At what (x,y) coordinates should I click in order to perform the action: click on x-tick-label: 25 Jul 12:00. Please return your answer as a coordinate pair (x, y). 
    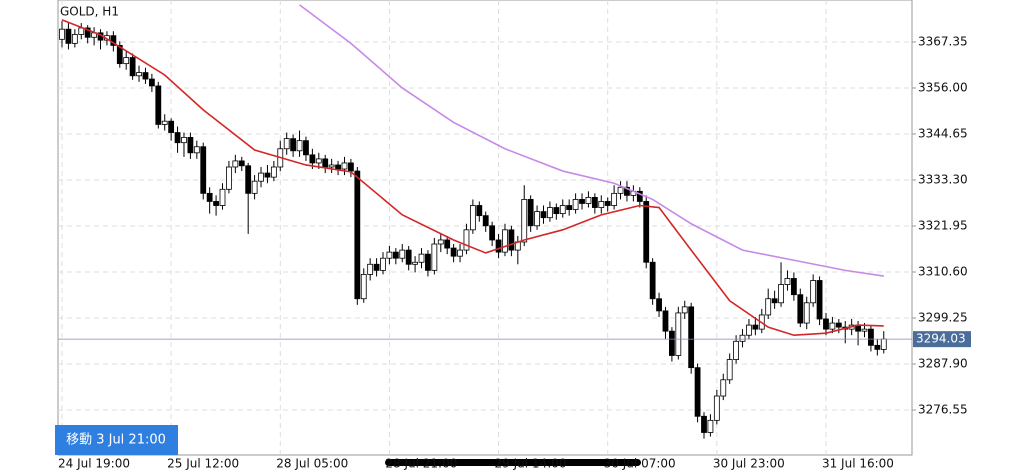
    Looking at the image, I should click on (203, 464).